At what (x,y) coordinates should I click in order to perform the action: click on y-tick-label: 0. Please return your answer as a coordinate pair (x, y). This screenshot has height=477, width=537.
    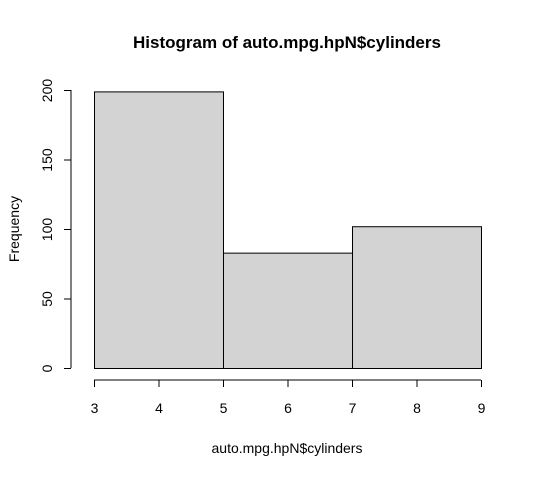
    Looking at the image, I should click on (47, 368).